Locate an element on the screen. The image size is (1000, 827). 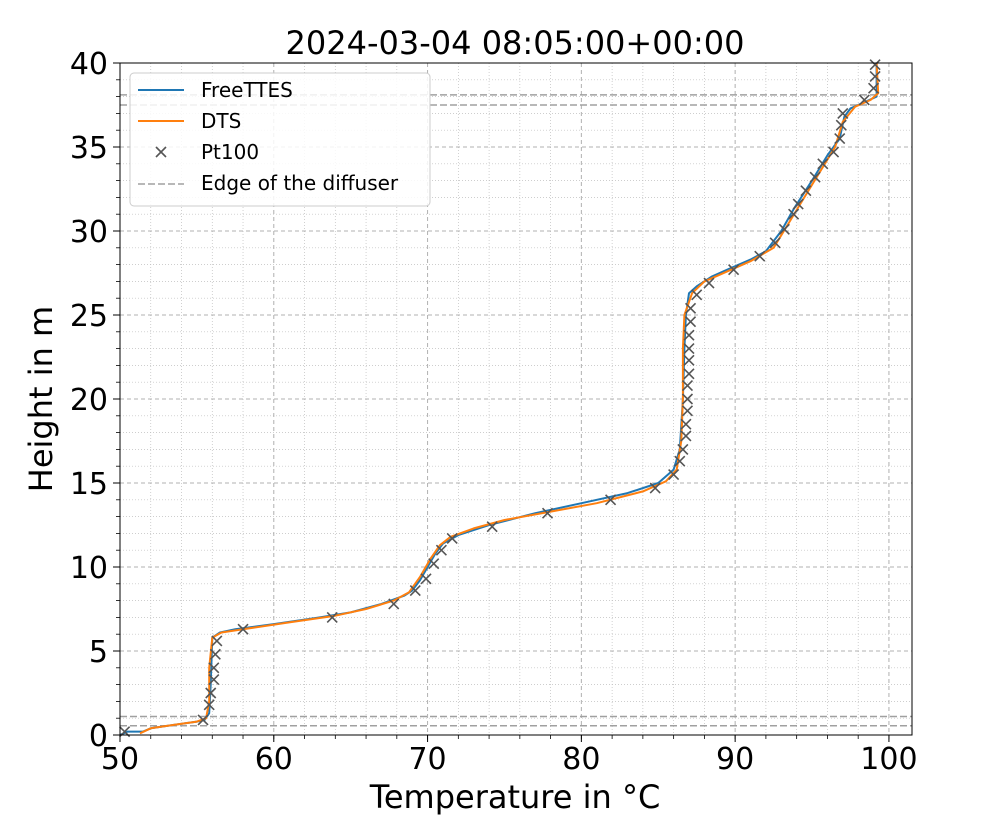
x-tick-label: 60 is located at coordinates (274, 759).